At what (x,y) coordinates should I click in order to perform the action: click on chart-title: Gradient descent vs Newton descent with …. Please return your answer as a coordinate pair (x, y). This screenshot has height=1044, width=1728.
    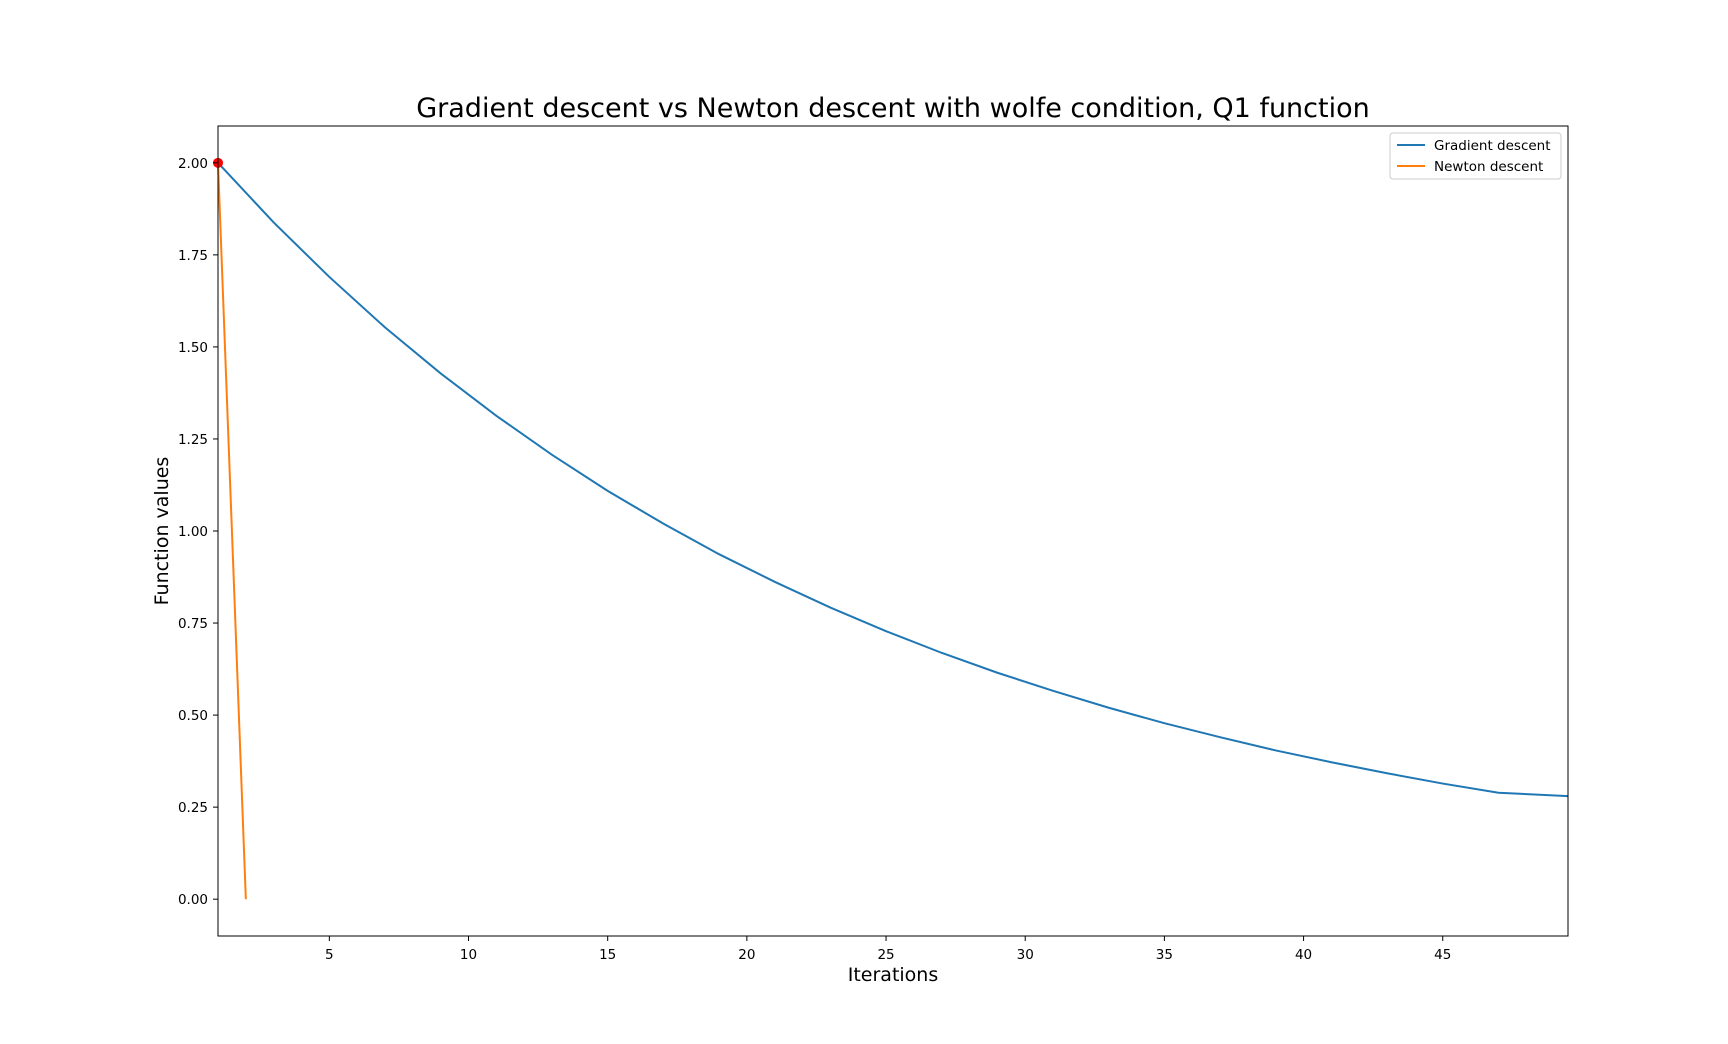
    Looking at the image, I should click on (893, 108).